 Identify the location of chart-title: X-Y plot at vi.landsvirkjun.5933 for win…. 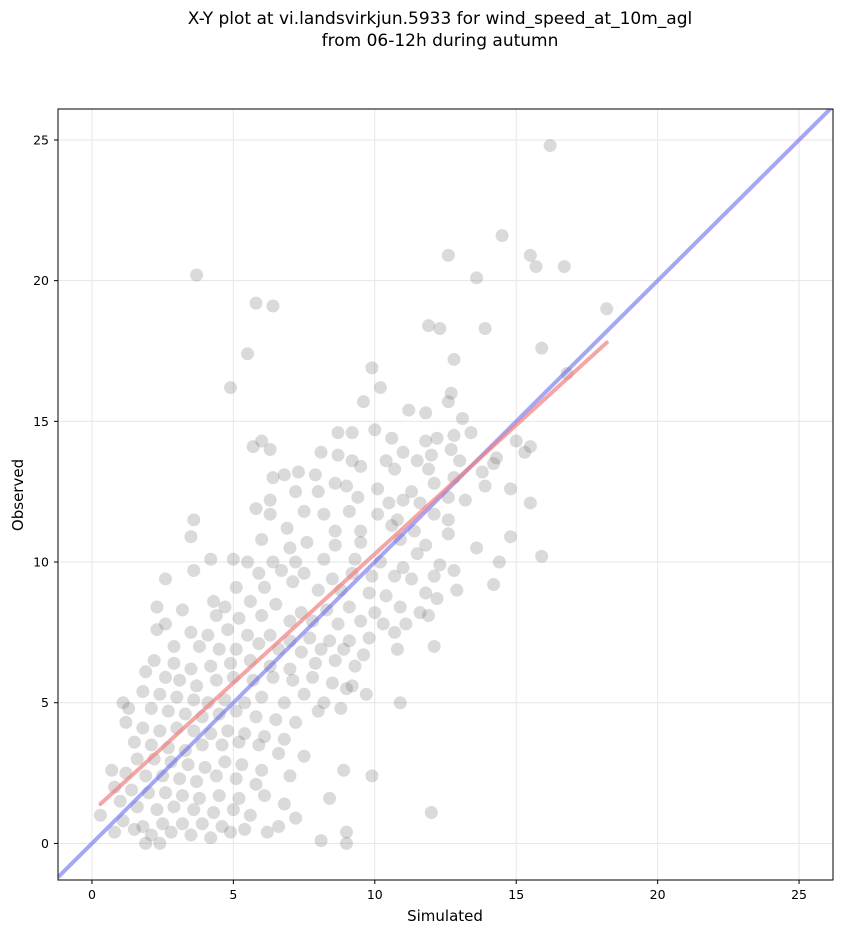
(421, 30).